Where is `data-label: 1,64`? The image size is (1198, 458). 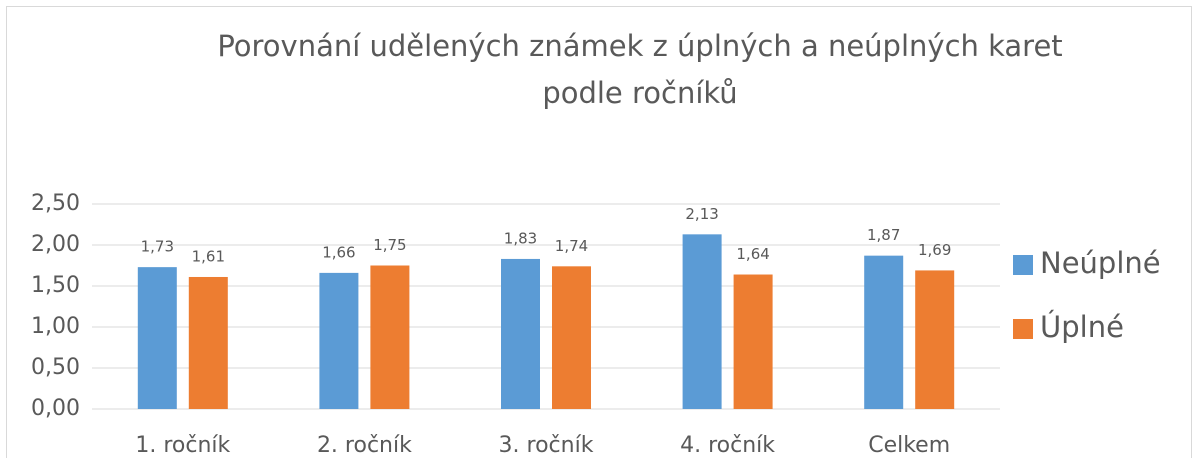
data-label: 1,64 is located at coordinates (752, 254).